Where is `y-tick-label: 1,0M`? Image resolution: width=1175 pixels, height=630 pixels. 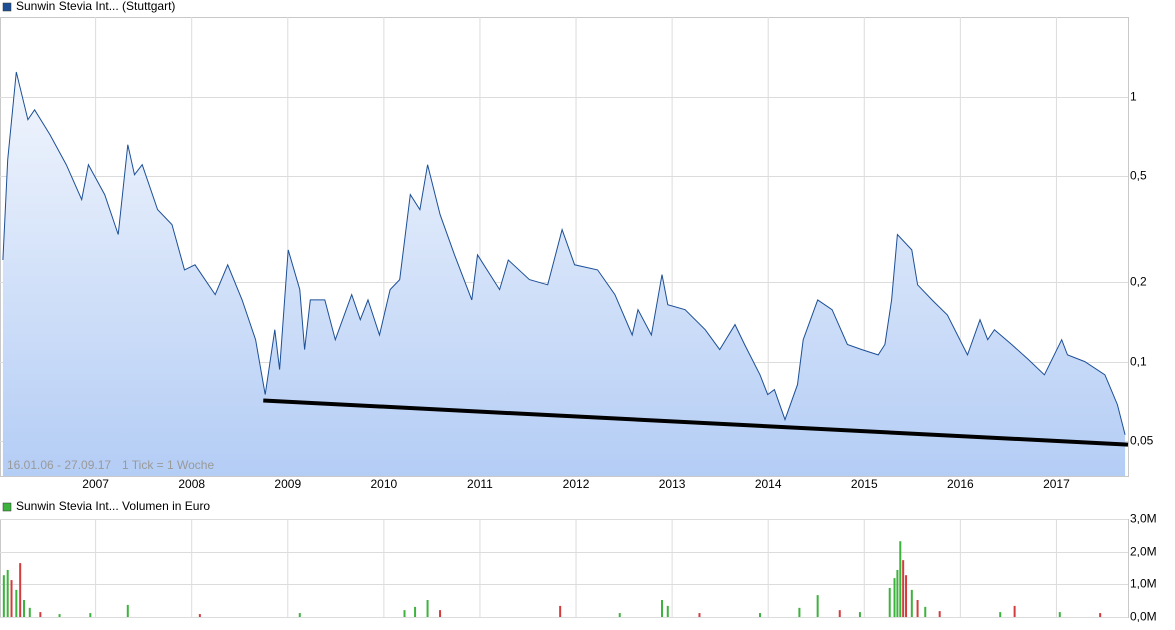
y-tick-label: 1,0M is located at coordinates (1143, 584).